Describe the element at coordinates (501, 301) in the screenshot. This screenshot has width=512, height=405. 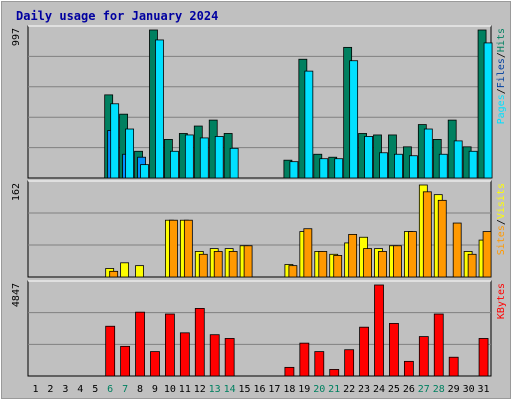
I see `legend-kbytes: KBytes` at that location.